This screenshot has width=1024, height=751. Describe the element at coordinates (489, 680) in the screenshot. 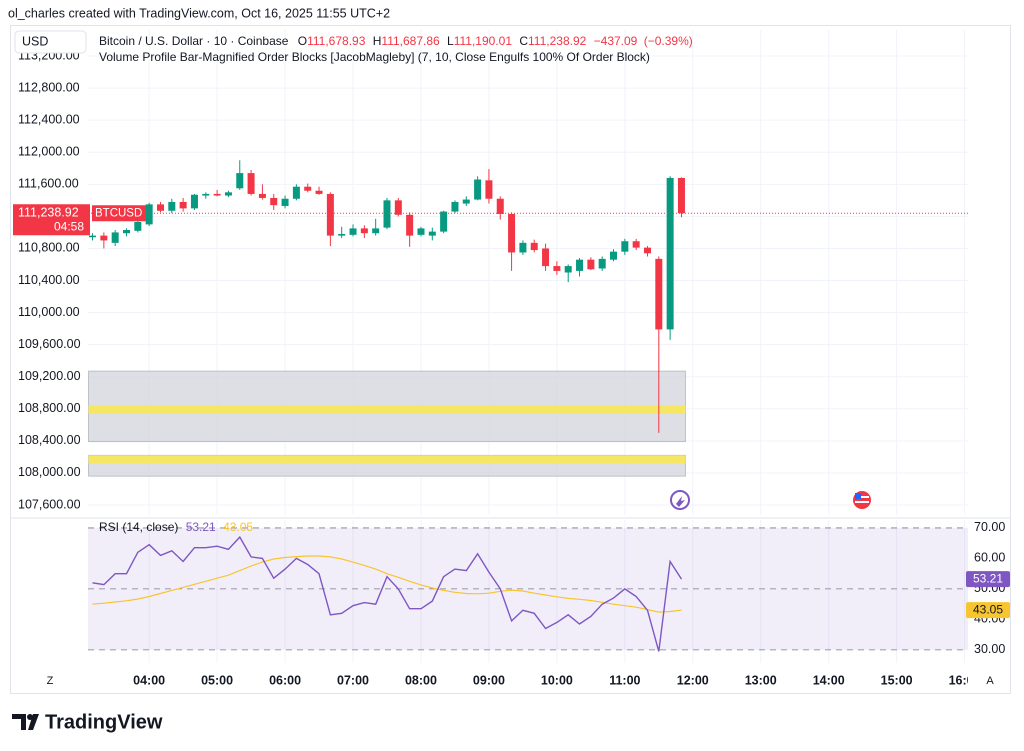

I see `x-tick-label: 09:00` at that location.